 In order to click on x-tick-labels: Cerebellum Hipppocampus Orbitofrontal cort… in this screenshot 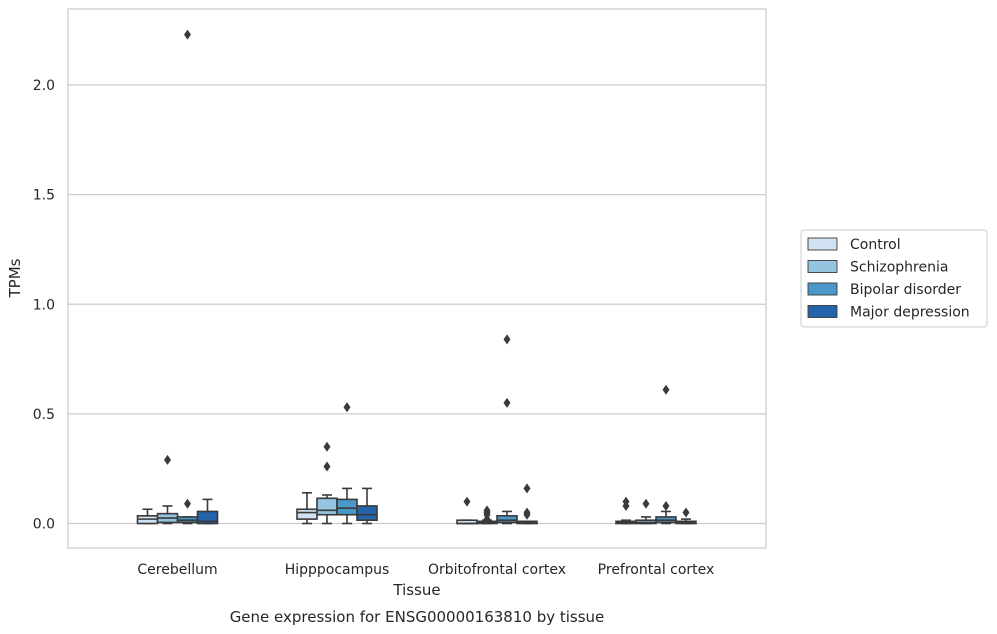, I will do `click(425, 570)`.